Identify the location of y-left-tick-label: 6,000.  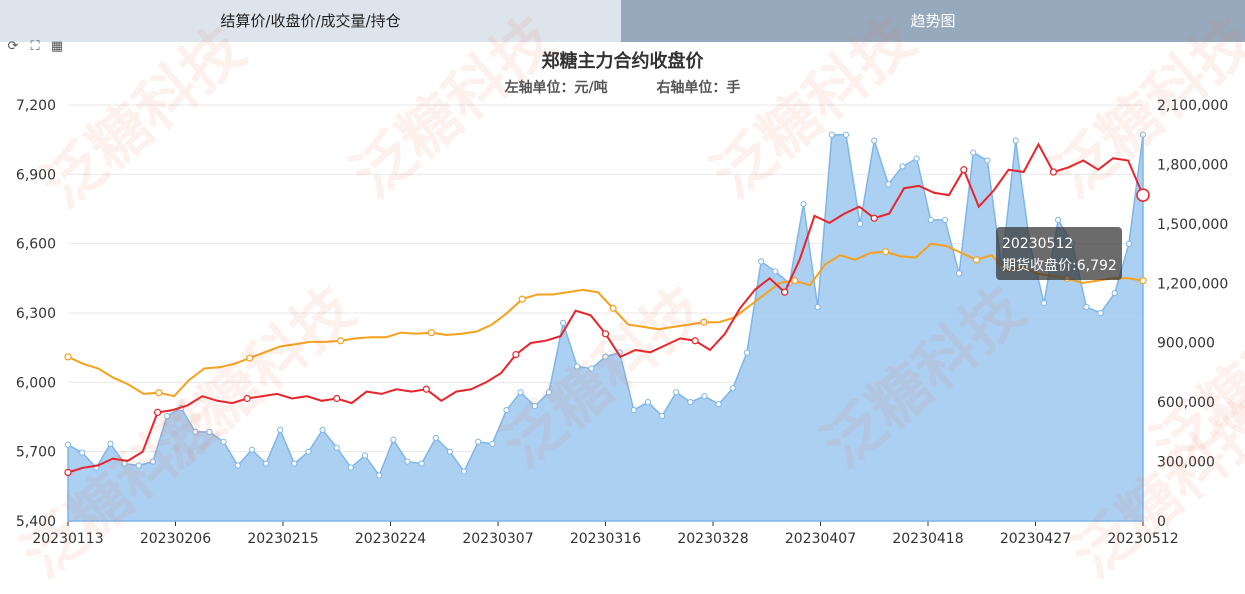
(36, 383).